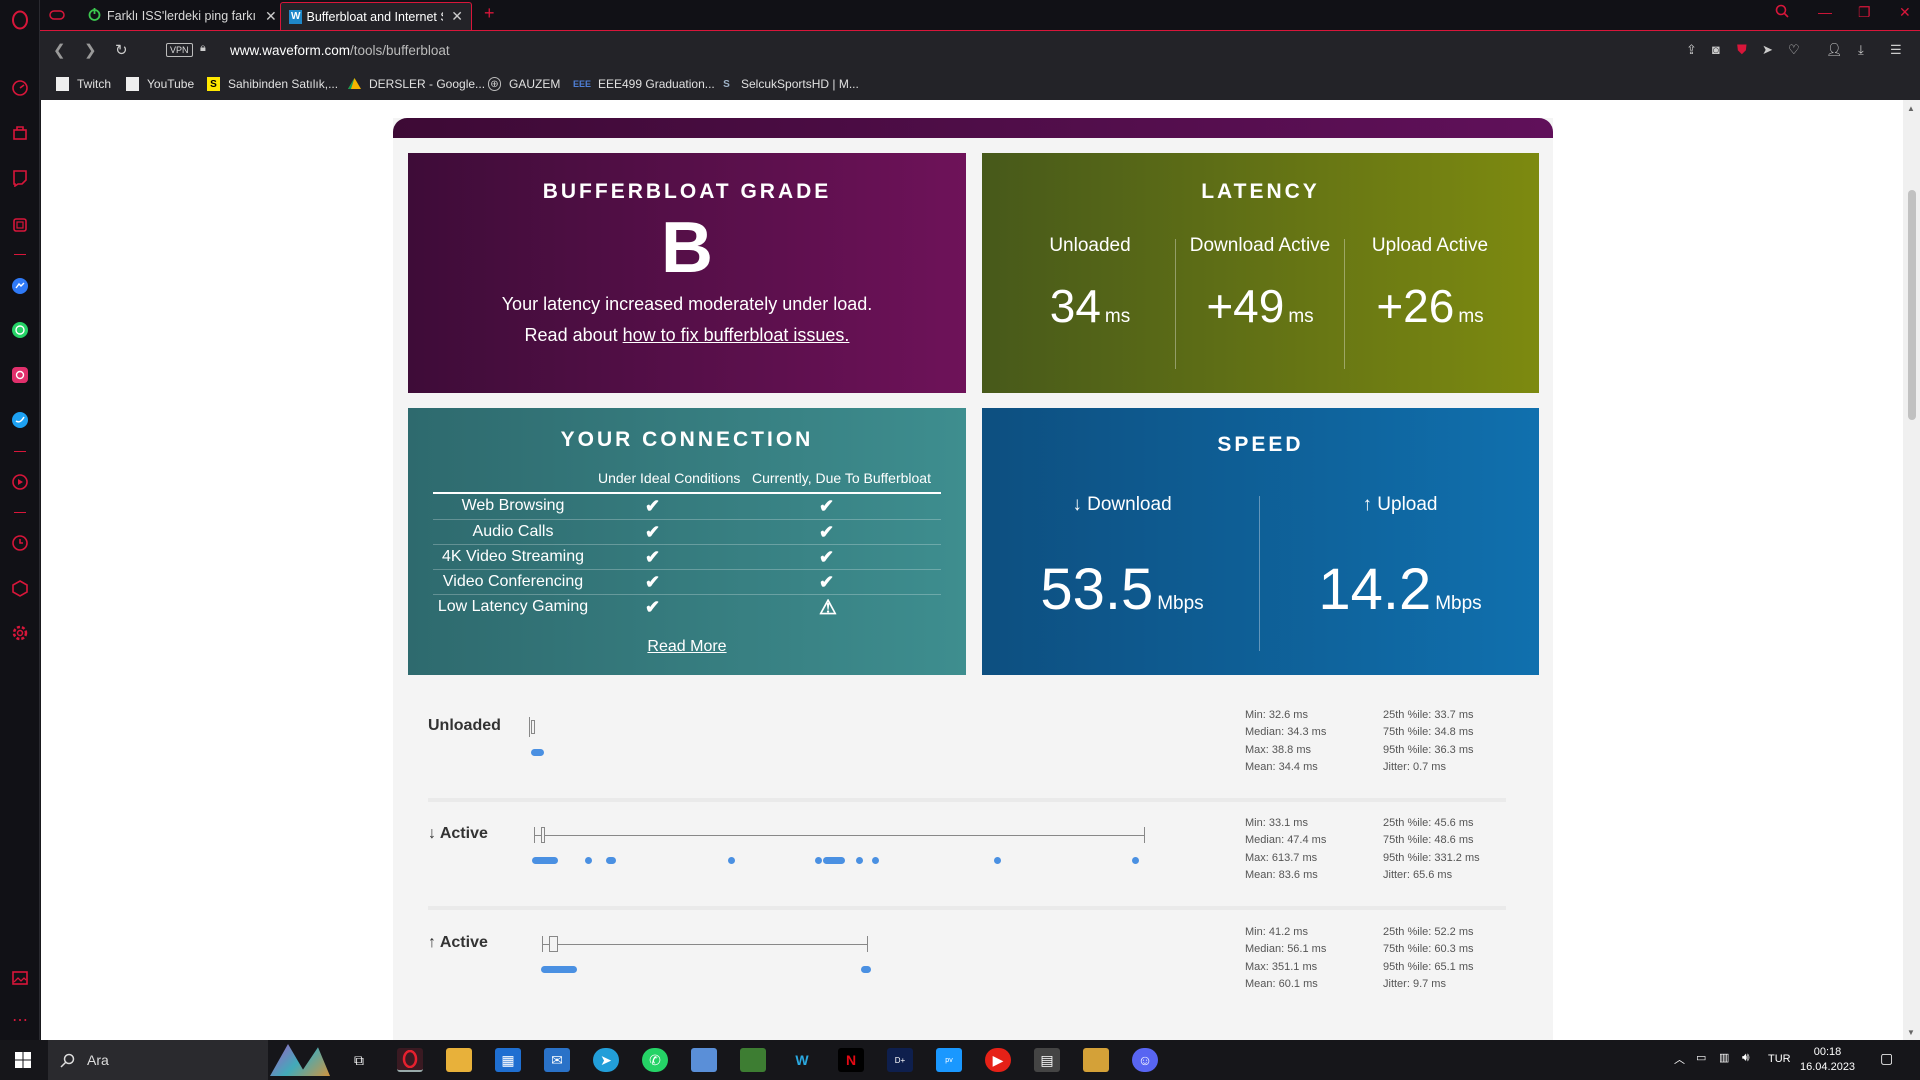 This screenshot has width=1920, height=1080. What do you see at coordinates (1896, 49) in the screenshot?
I see `easy-setup-menu-icon: ☰` at bounding box center [1896, 49].